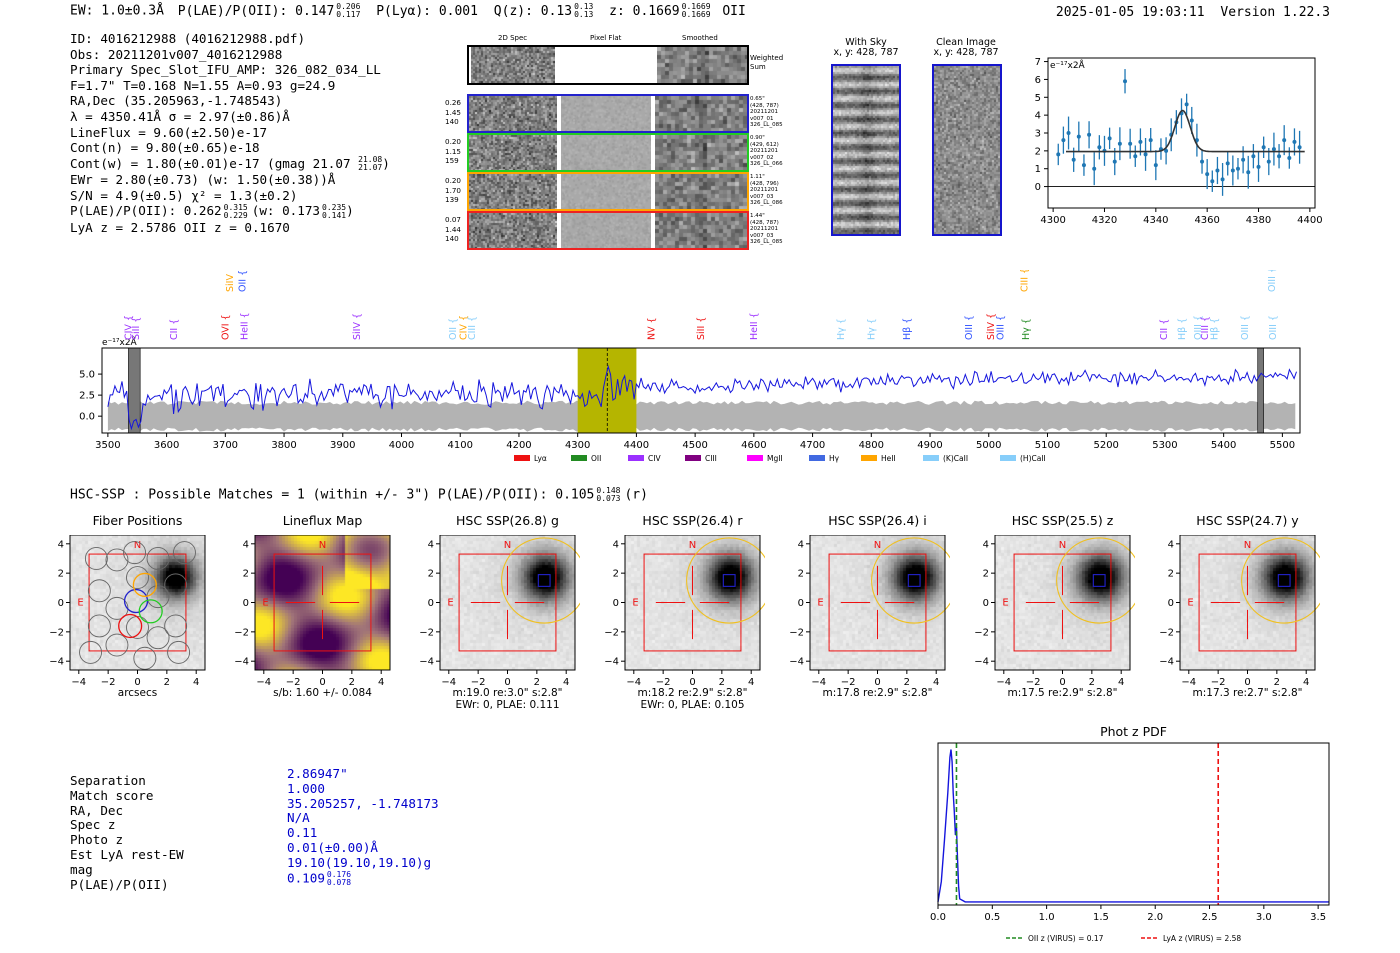 The width and height of the screenshot is (1400, 953). I want to click on match-label-photoz: Photo z, so click(97, 840).